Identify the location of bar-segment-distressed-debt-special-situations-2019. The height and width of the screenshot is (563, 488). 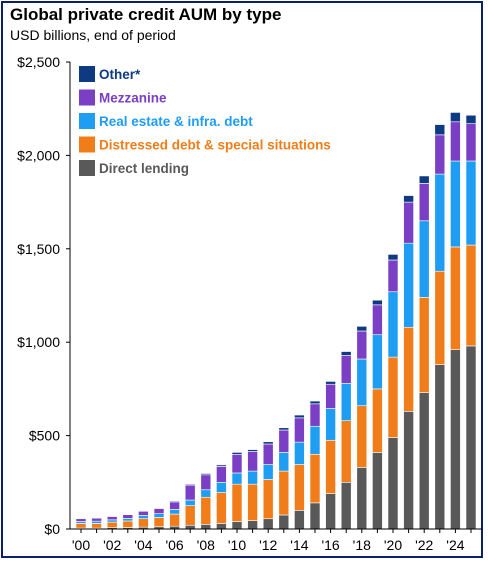
(377, 420).